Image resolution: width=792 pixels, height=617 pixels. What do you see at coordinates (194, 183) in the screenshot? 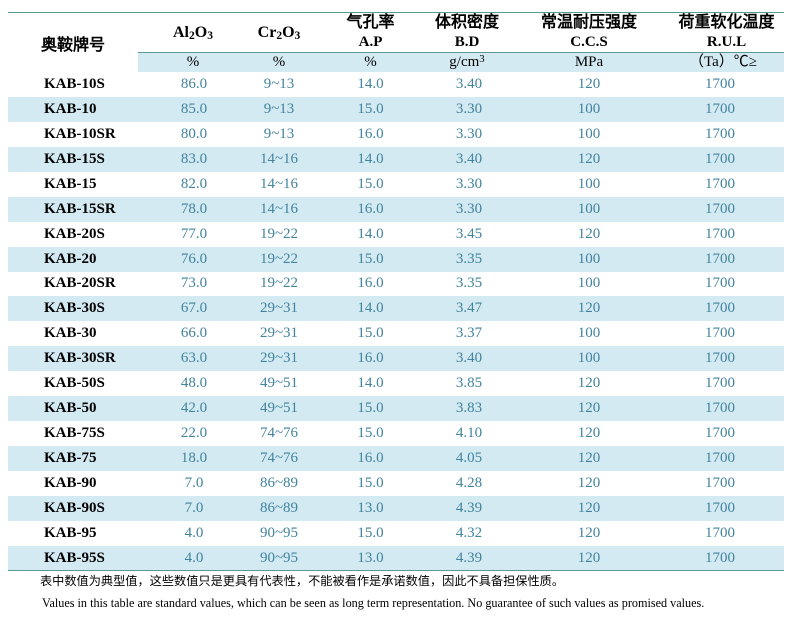
I see `value-cell-al2o3: 82.0` at bounding box center [194, 183].